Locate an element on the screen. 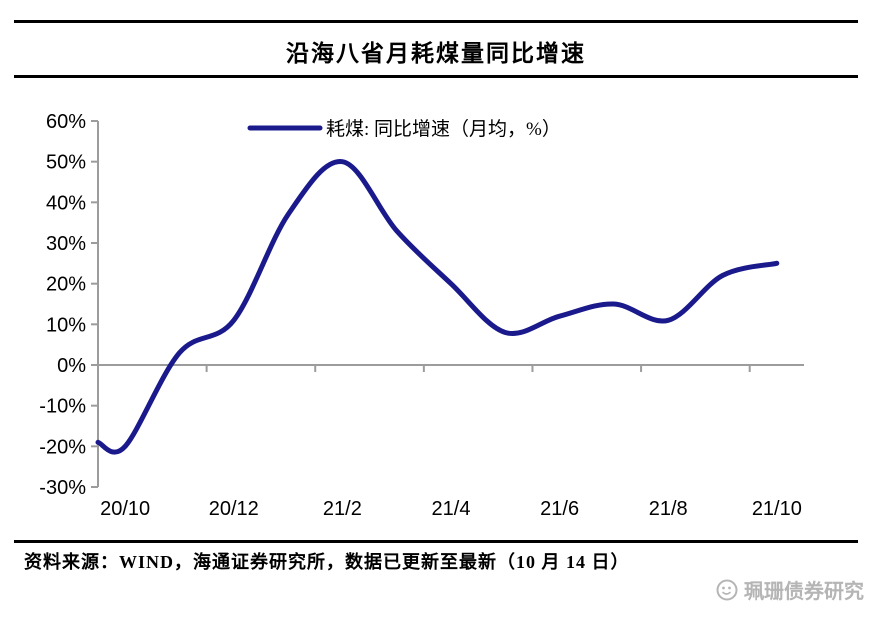  chart-title: 沿海八省月耗煤量同比增速 is located at coordinates (436, 53).